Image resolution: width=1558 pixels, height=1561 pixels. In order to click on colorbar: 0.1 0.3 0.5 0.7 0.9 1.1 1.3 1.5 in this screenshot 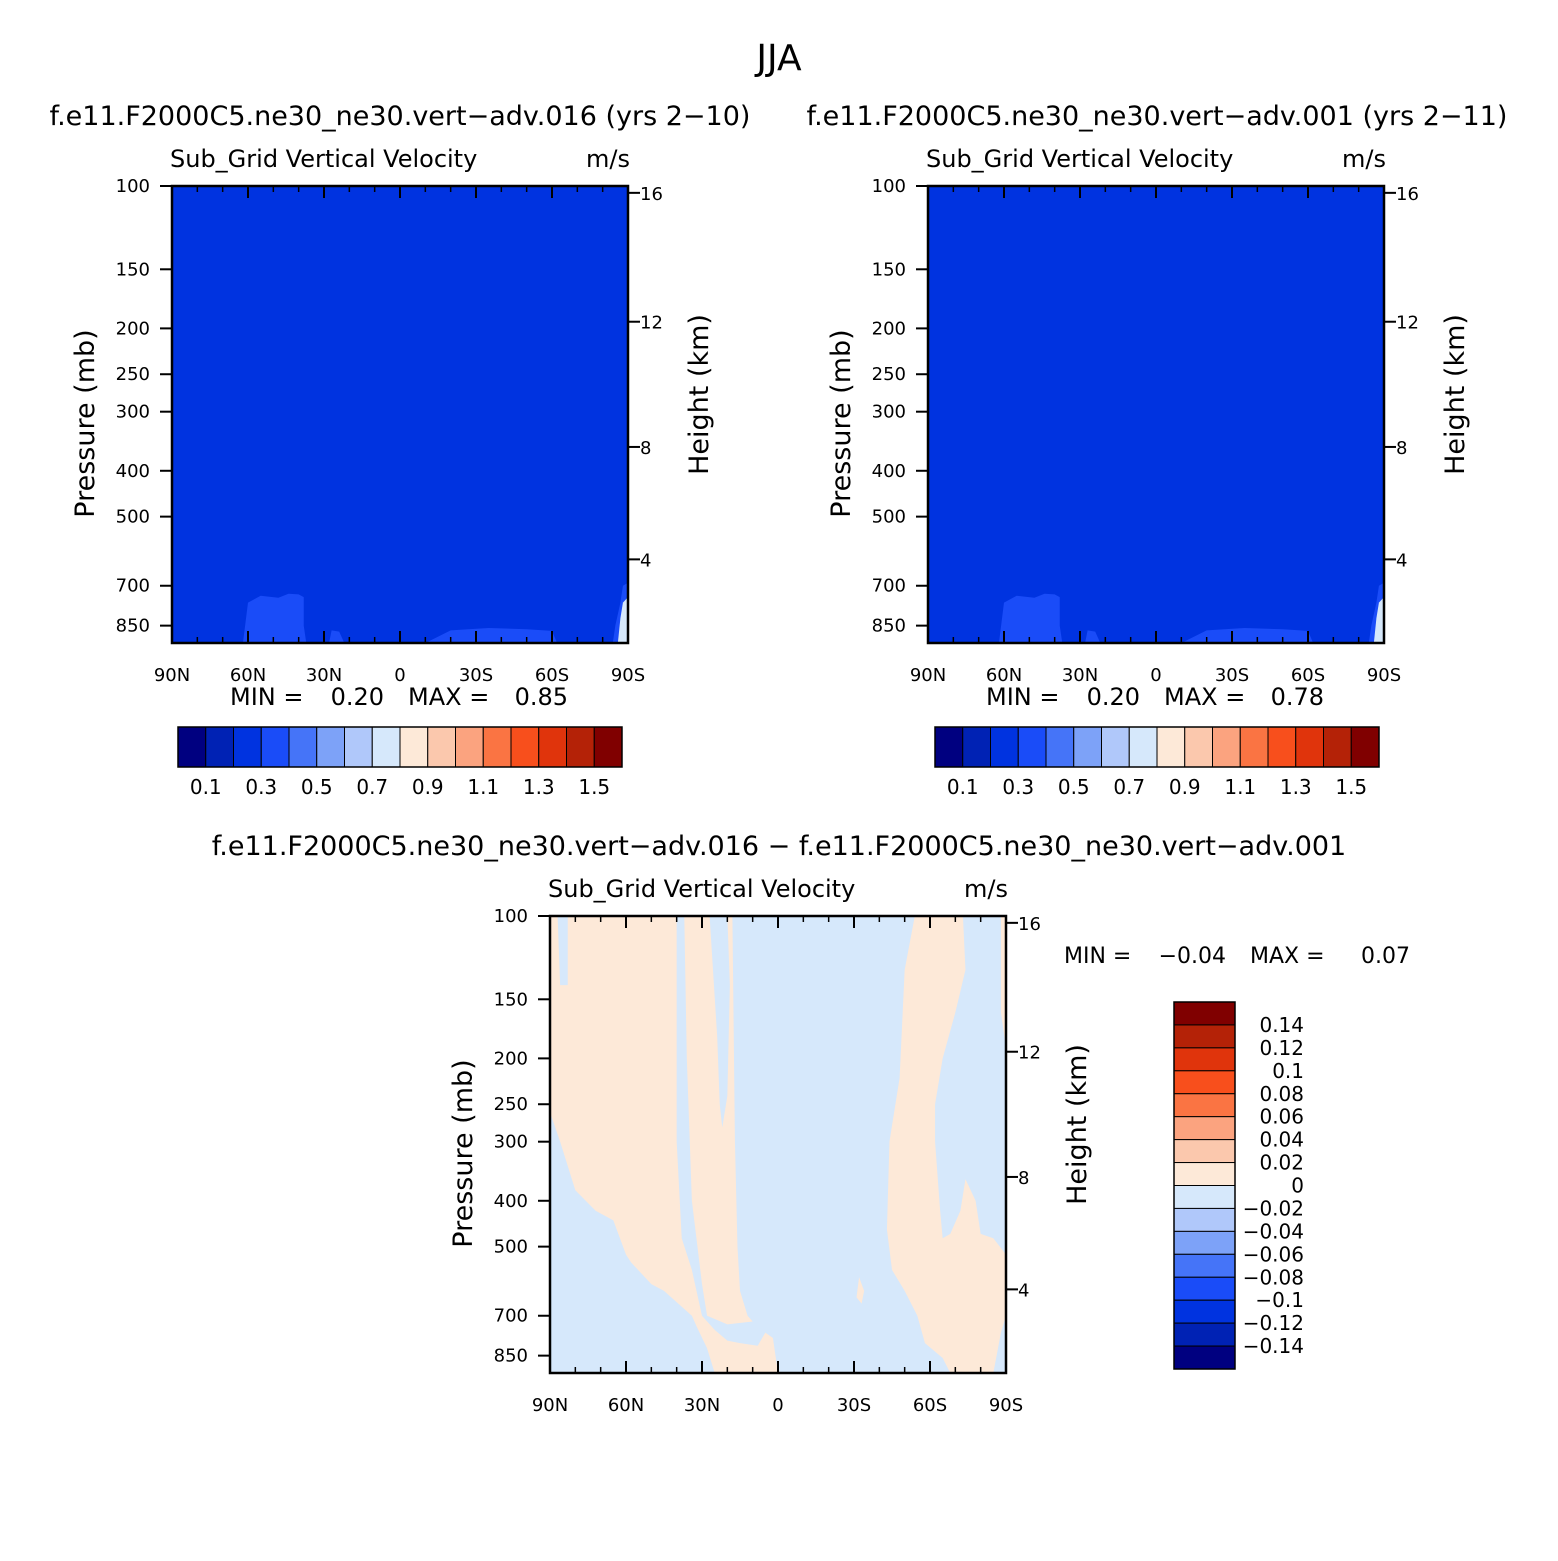, I will do `click(1157, 762)`.